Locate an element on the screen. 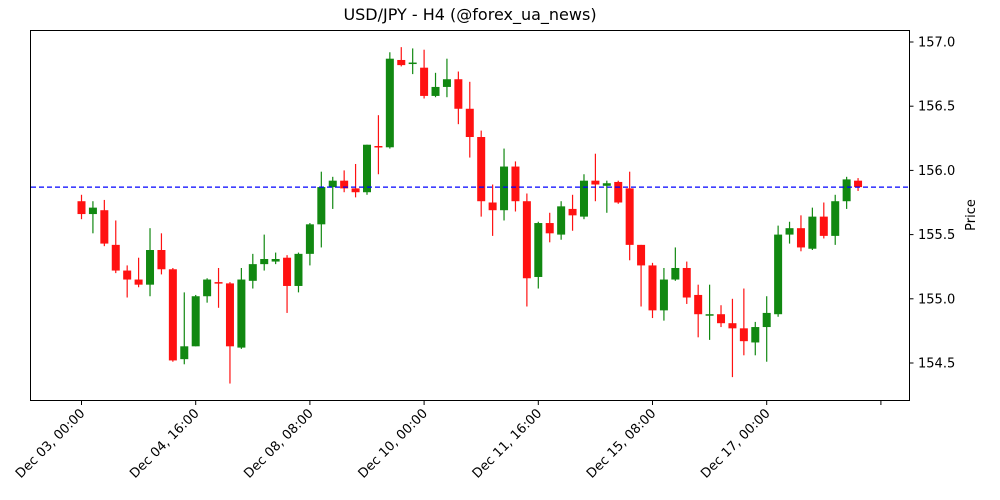  y-tick-label: 154.5 is located at coordinates (936, 364).